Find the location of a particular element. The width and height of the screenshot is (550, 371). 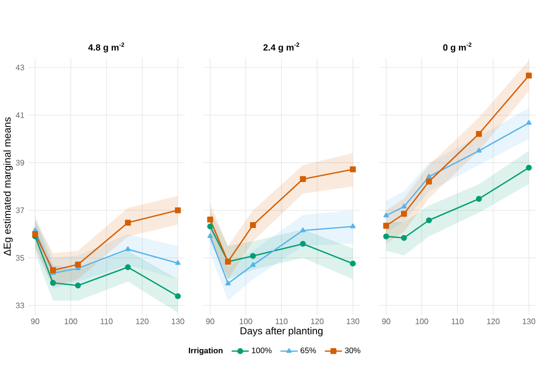

y-tick-label: 35 is located at coordinates (20, 258).